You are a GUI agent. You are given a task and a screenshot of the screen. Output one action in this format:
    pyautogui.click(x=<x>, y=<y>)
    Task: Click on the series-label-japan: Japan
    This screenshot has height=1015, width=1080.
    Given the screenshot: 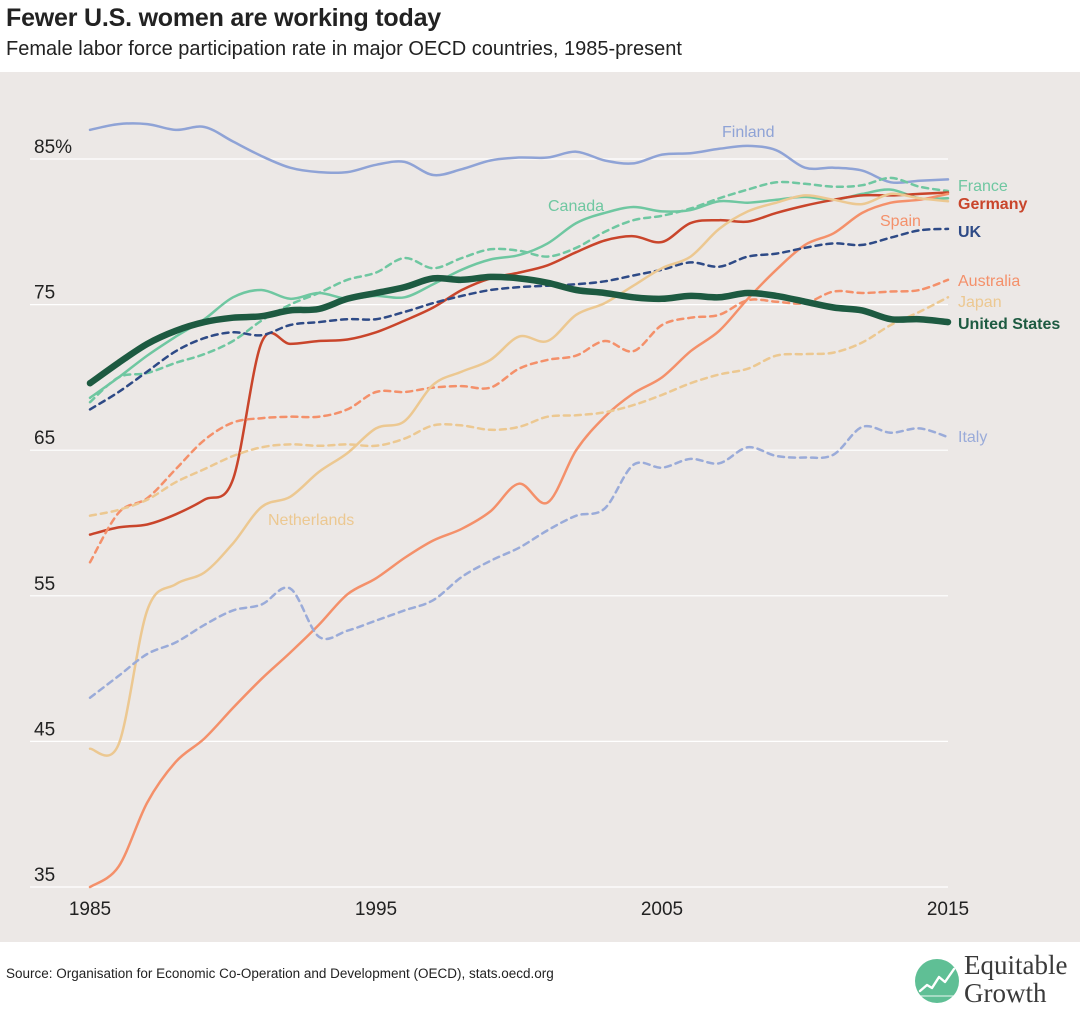 What is the action you would take?
    pyautogui.click(x=980, y=302)
    